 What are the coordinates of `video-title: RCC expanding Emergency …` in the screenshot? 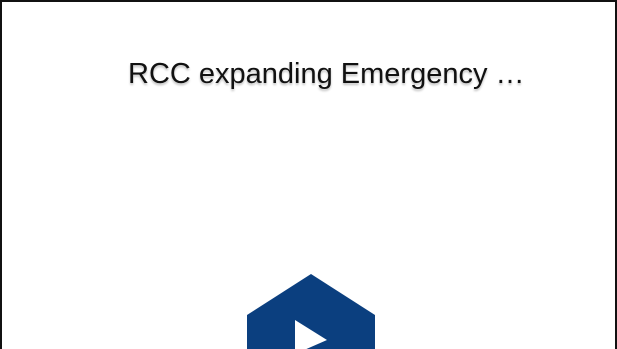 It's located at (326, 74).